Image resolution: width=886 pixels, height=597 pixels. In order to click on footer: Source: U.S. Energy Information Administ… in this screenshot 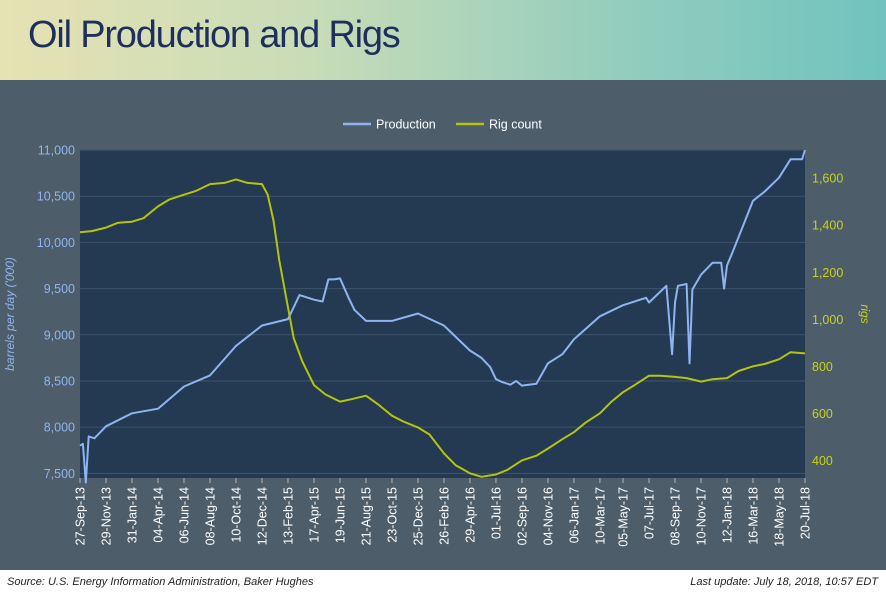, I will do `click(443, 583)`.